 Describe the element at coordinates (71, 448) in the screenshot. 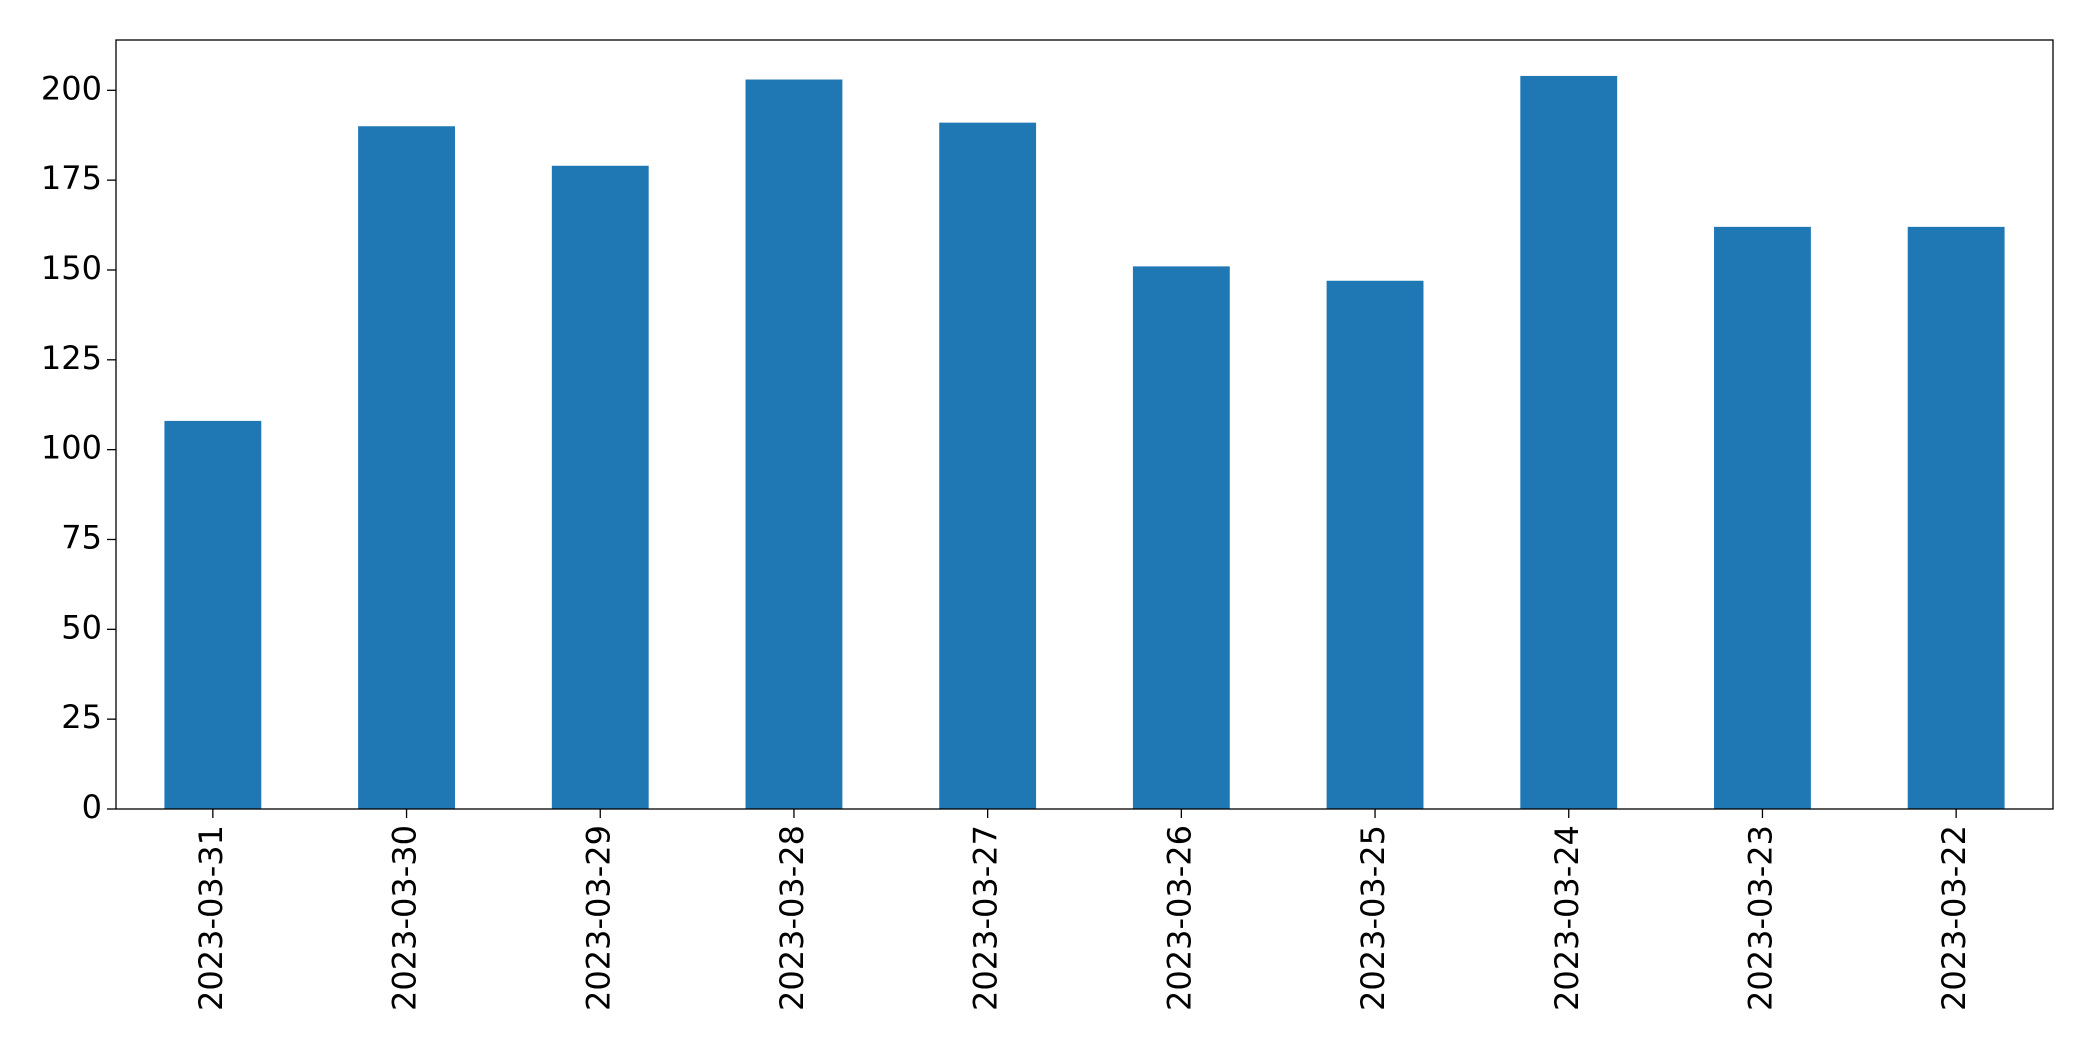

I see `y-tick-label: 100` at that location.